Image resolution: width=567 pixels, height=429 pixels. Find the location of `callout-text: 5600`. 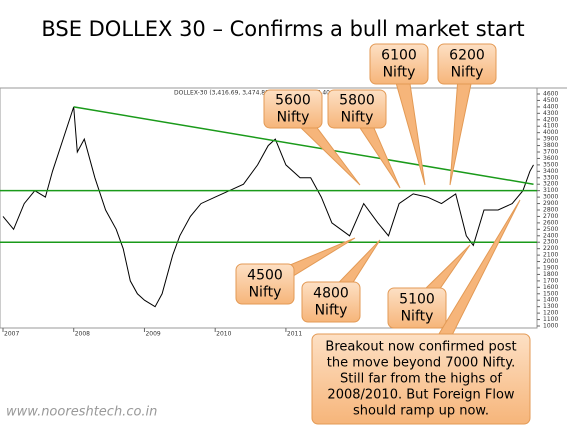

callout-text: 5600 is located at coordinates (293, 101).